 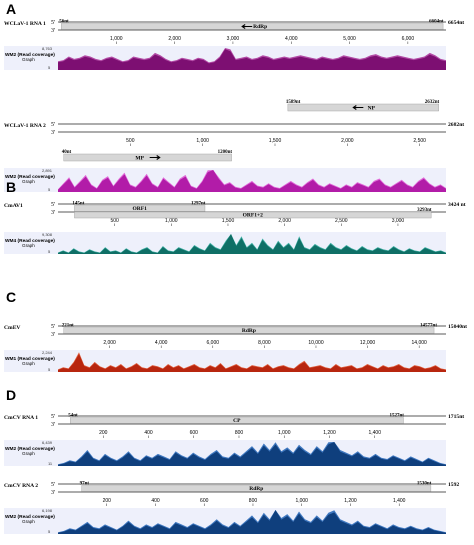 I want to click on track-d1-tick-label: 400, so click(x=148, y=433).